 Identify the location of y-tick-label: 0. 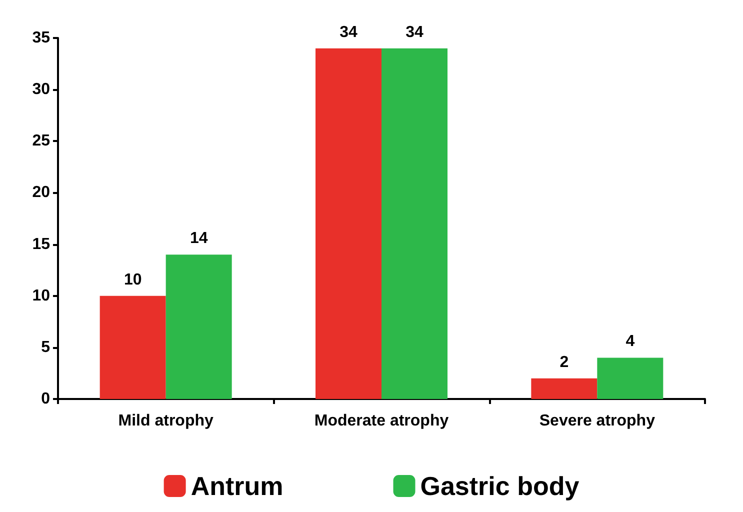
(45, 399).